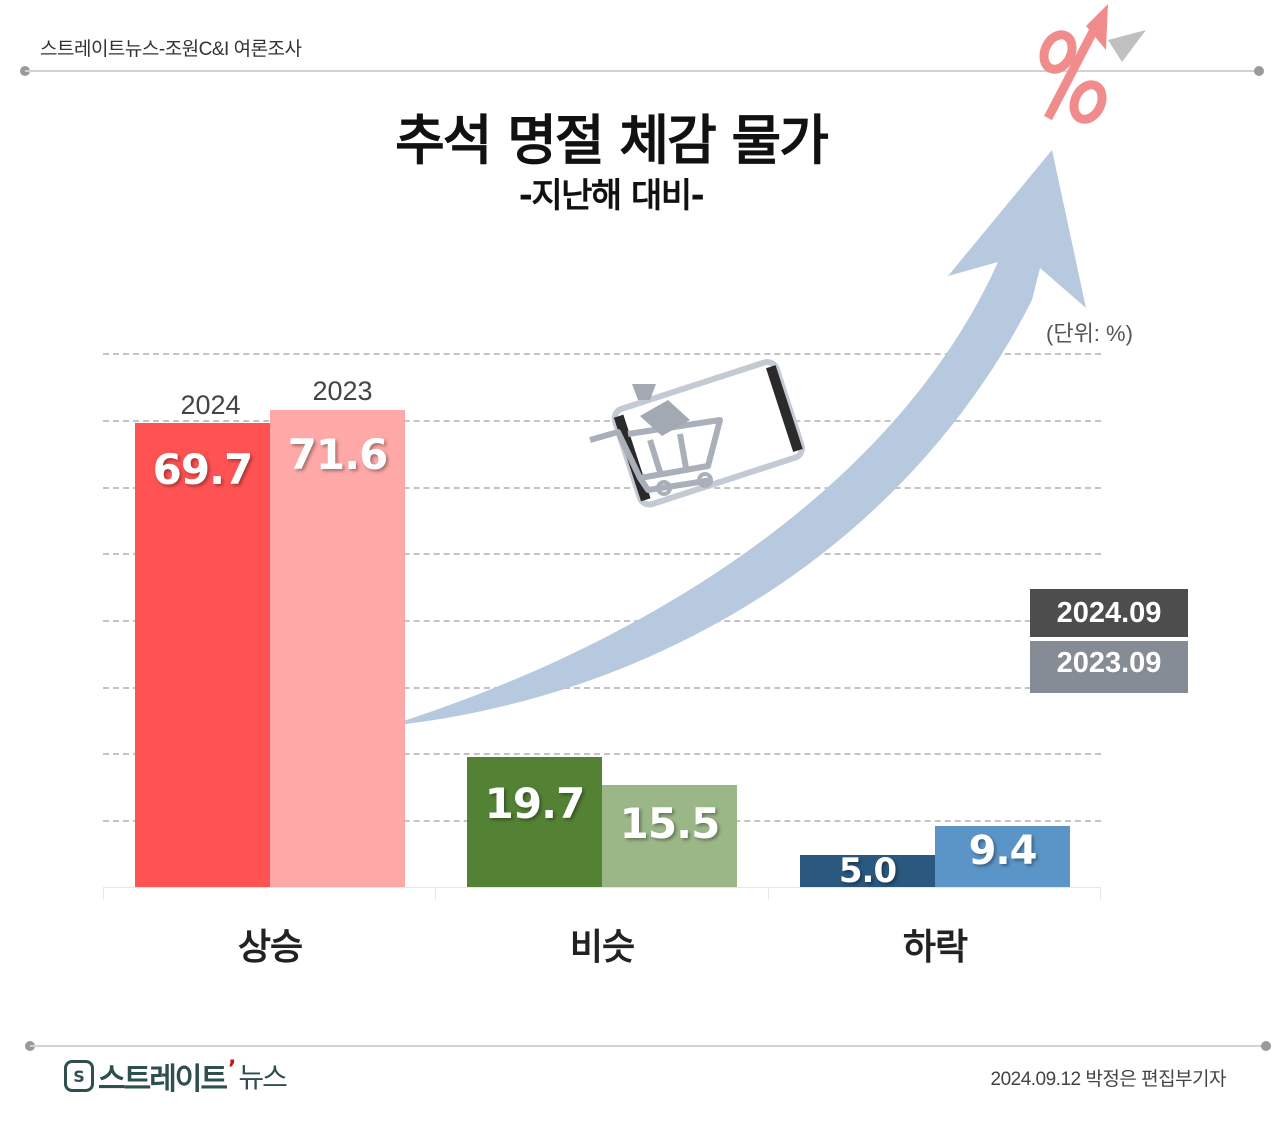 The width and height of the screenshot is (1280, 1129). What do you see at coordinates (337, 649) in the screenshot?
I see `bar-rise-2023: 71.6` at bounding box center [337, 649].